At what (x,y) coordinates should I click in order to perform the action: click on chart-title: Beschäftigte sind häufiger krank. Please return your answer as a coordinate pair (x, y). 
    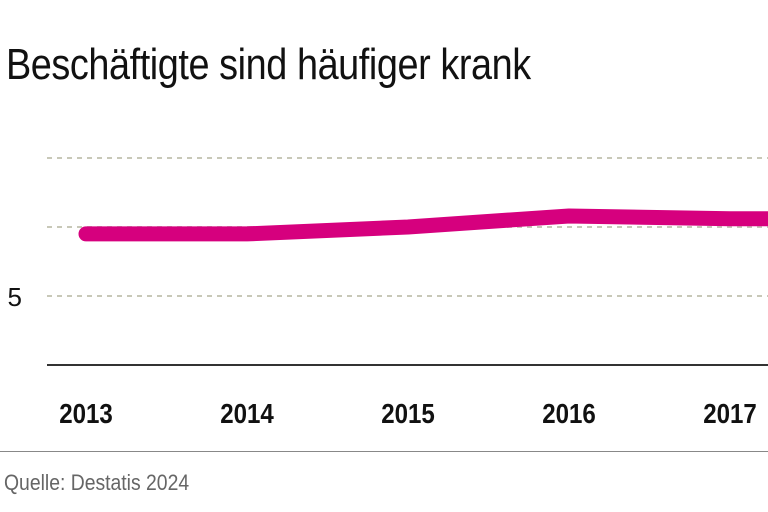
    Looking at the image, I should click on (268, 64).